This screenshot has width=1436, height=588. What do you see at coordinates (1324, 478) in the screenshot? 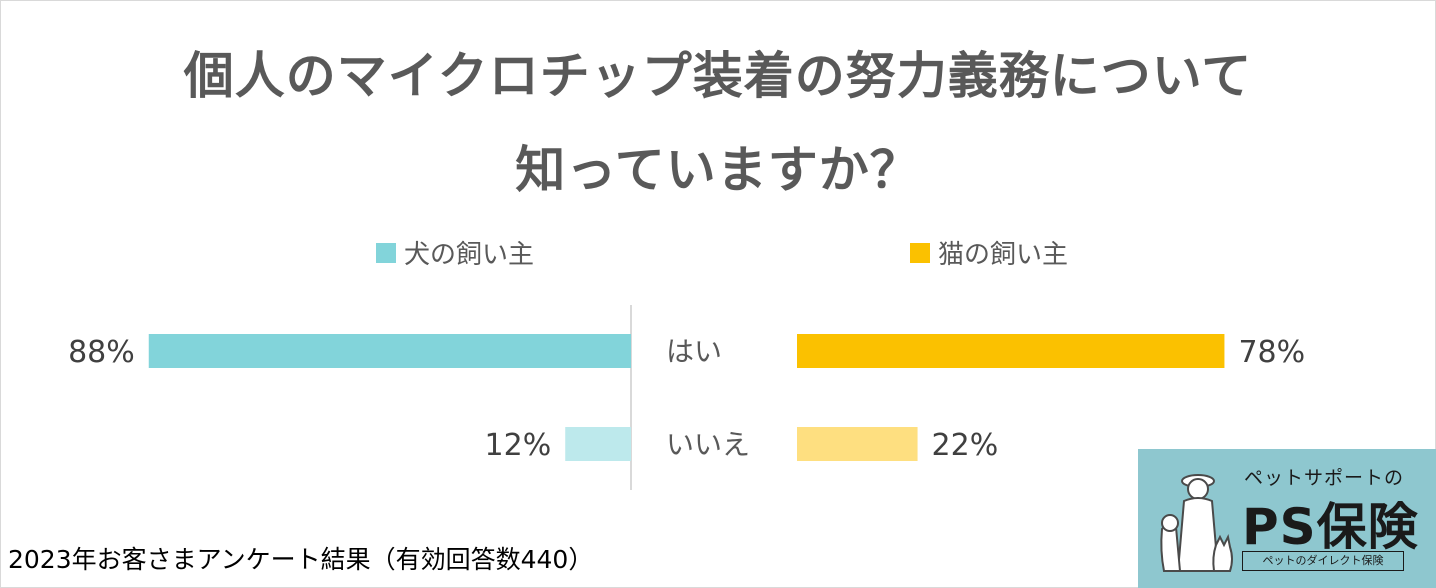
I see `logo-subtitle: ペットサポートの` at bounding box center [1324, 478].